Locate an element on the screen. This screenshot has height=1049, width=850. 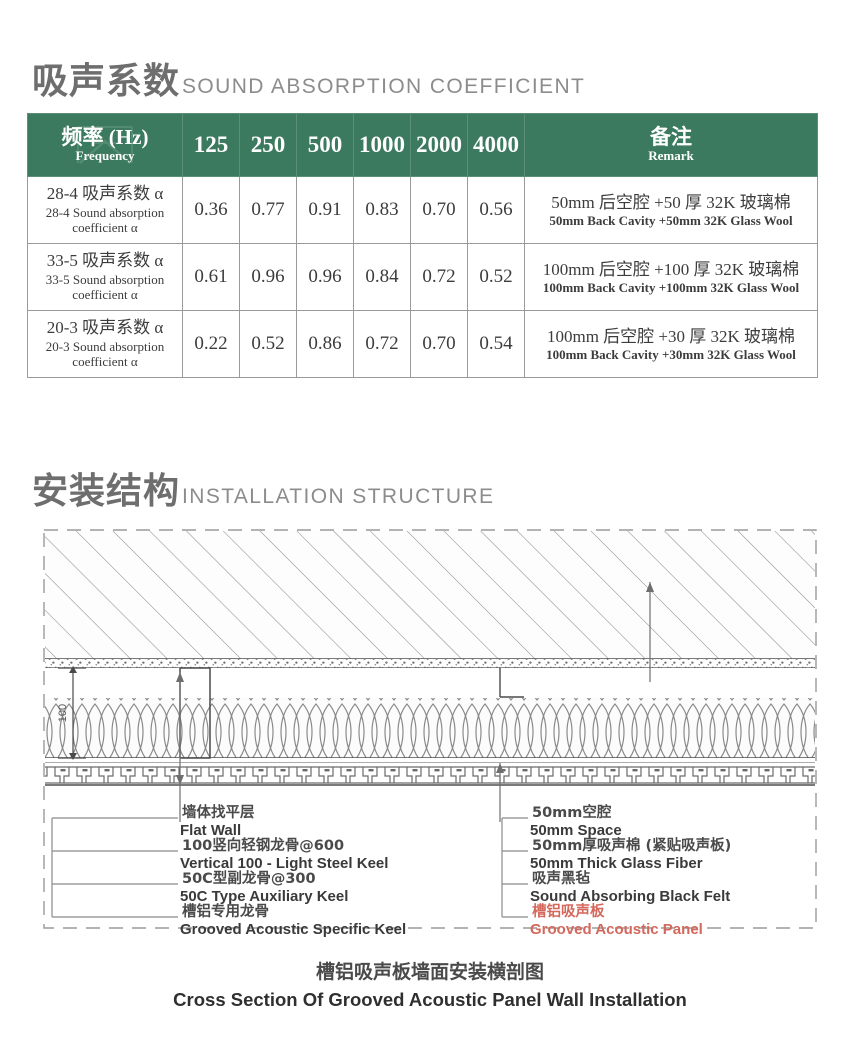
svg-text: Flat Wall is located at coordinates (210, 830).